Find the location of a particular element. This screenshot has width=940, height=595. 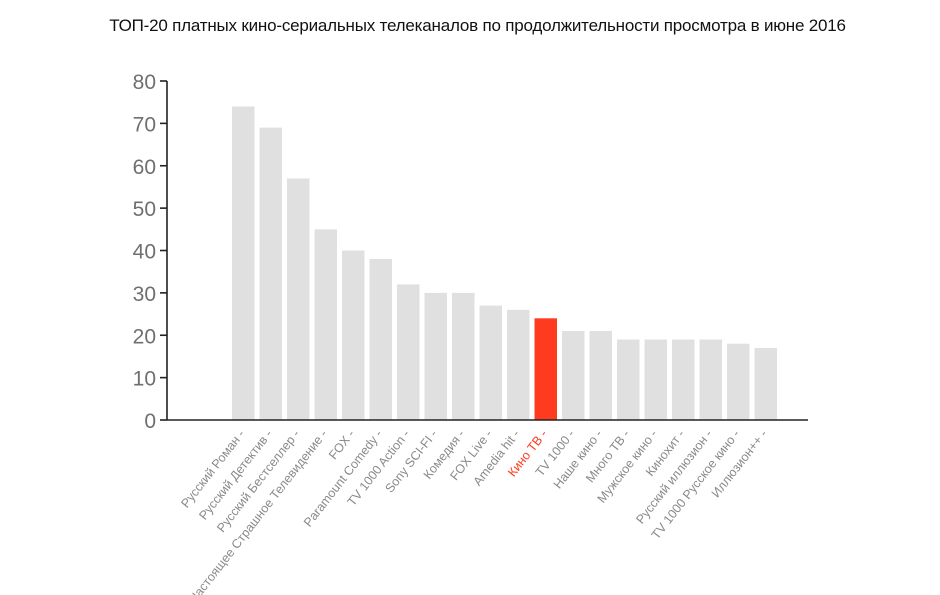

y-tick-label-10: 10 is located at coordinates (144, 379).